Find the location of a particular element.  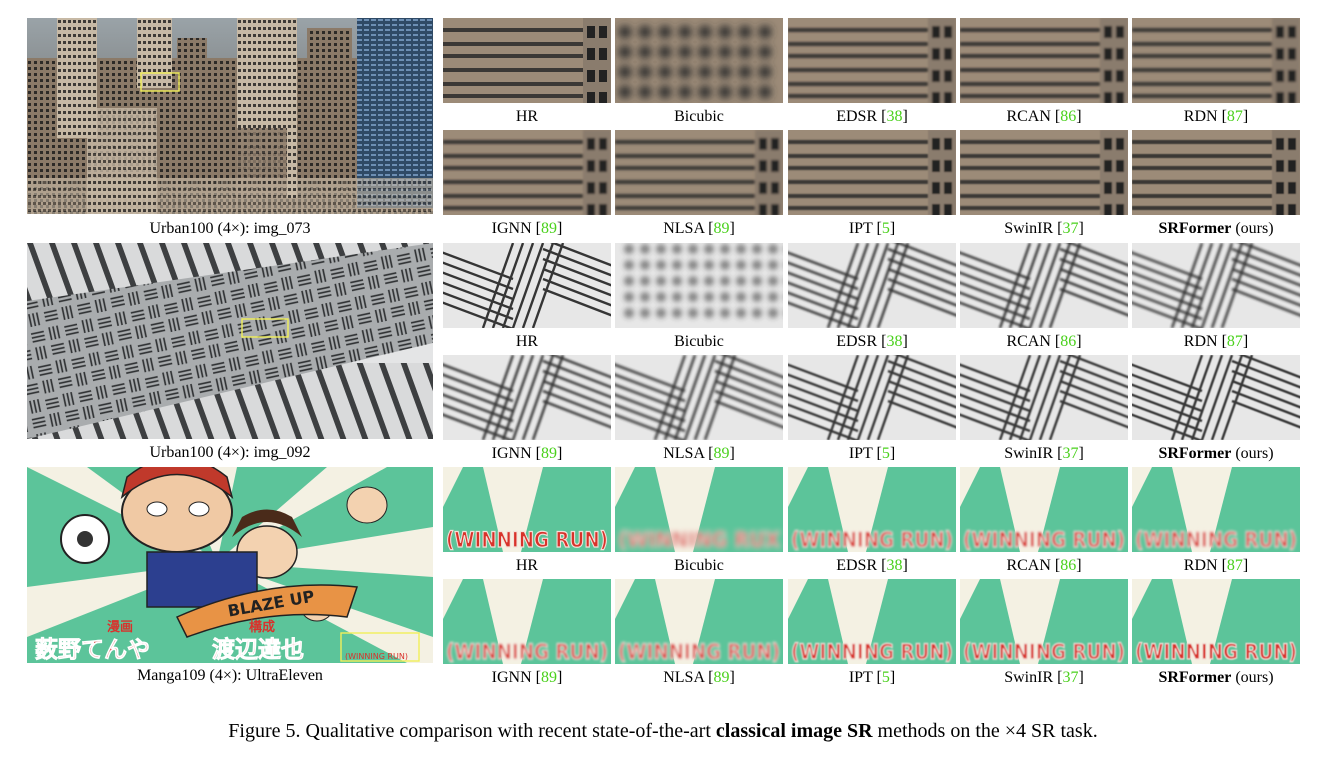

crop-edsr: (WINNING RUN) is located at coordinates (872, 509).